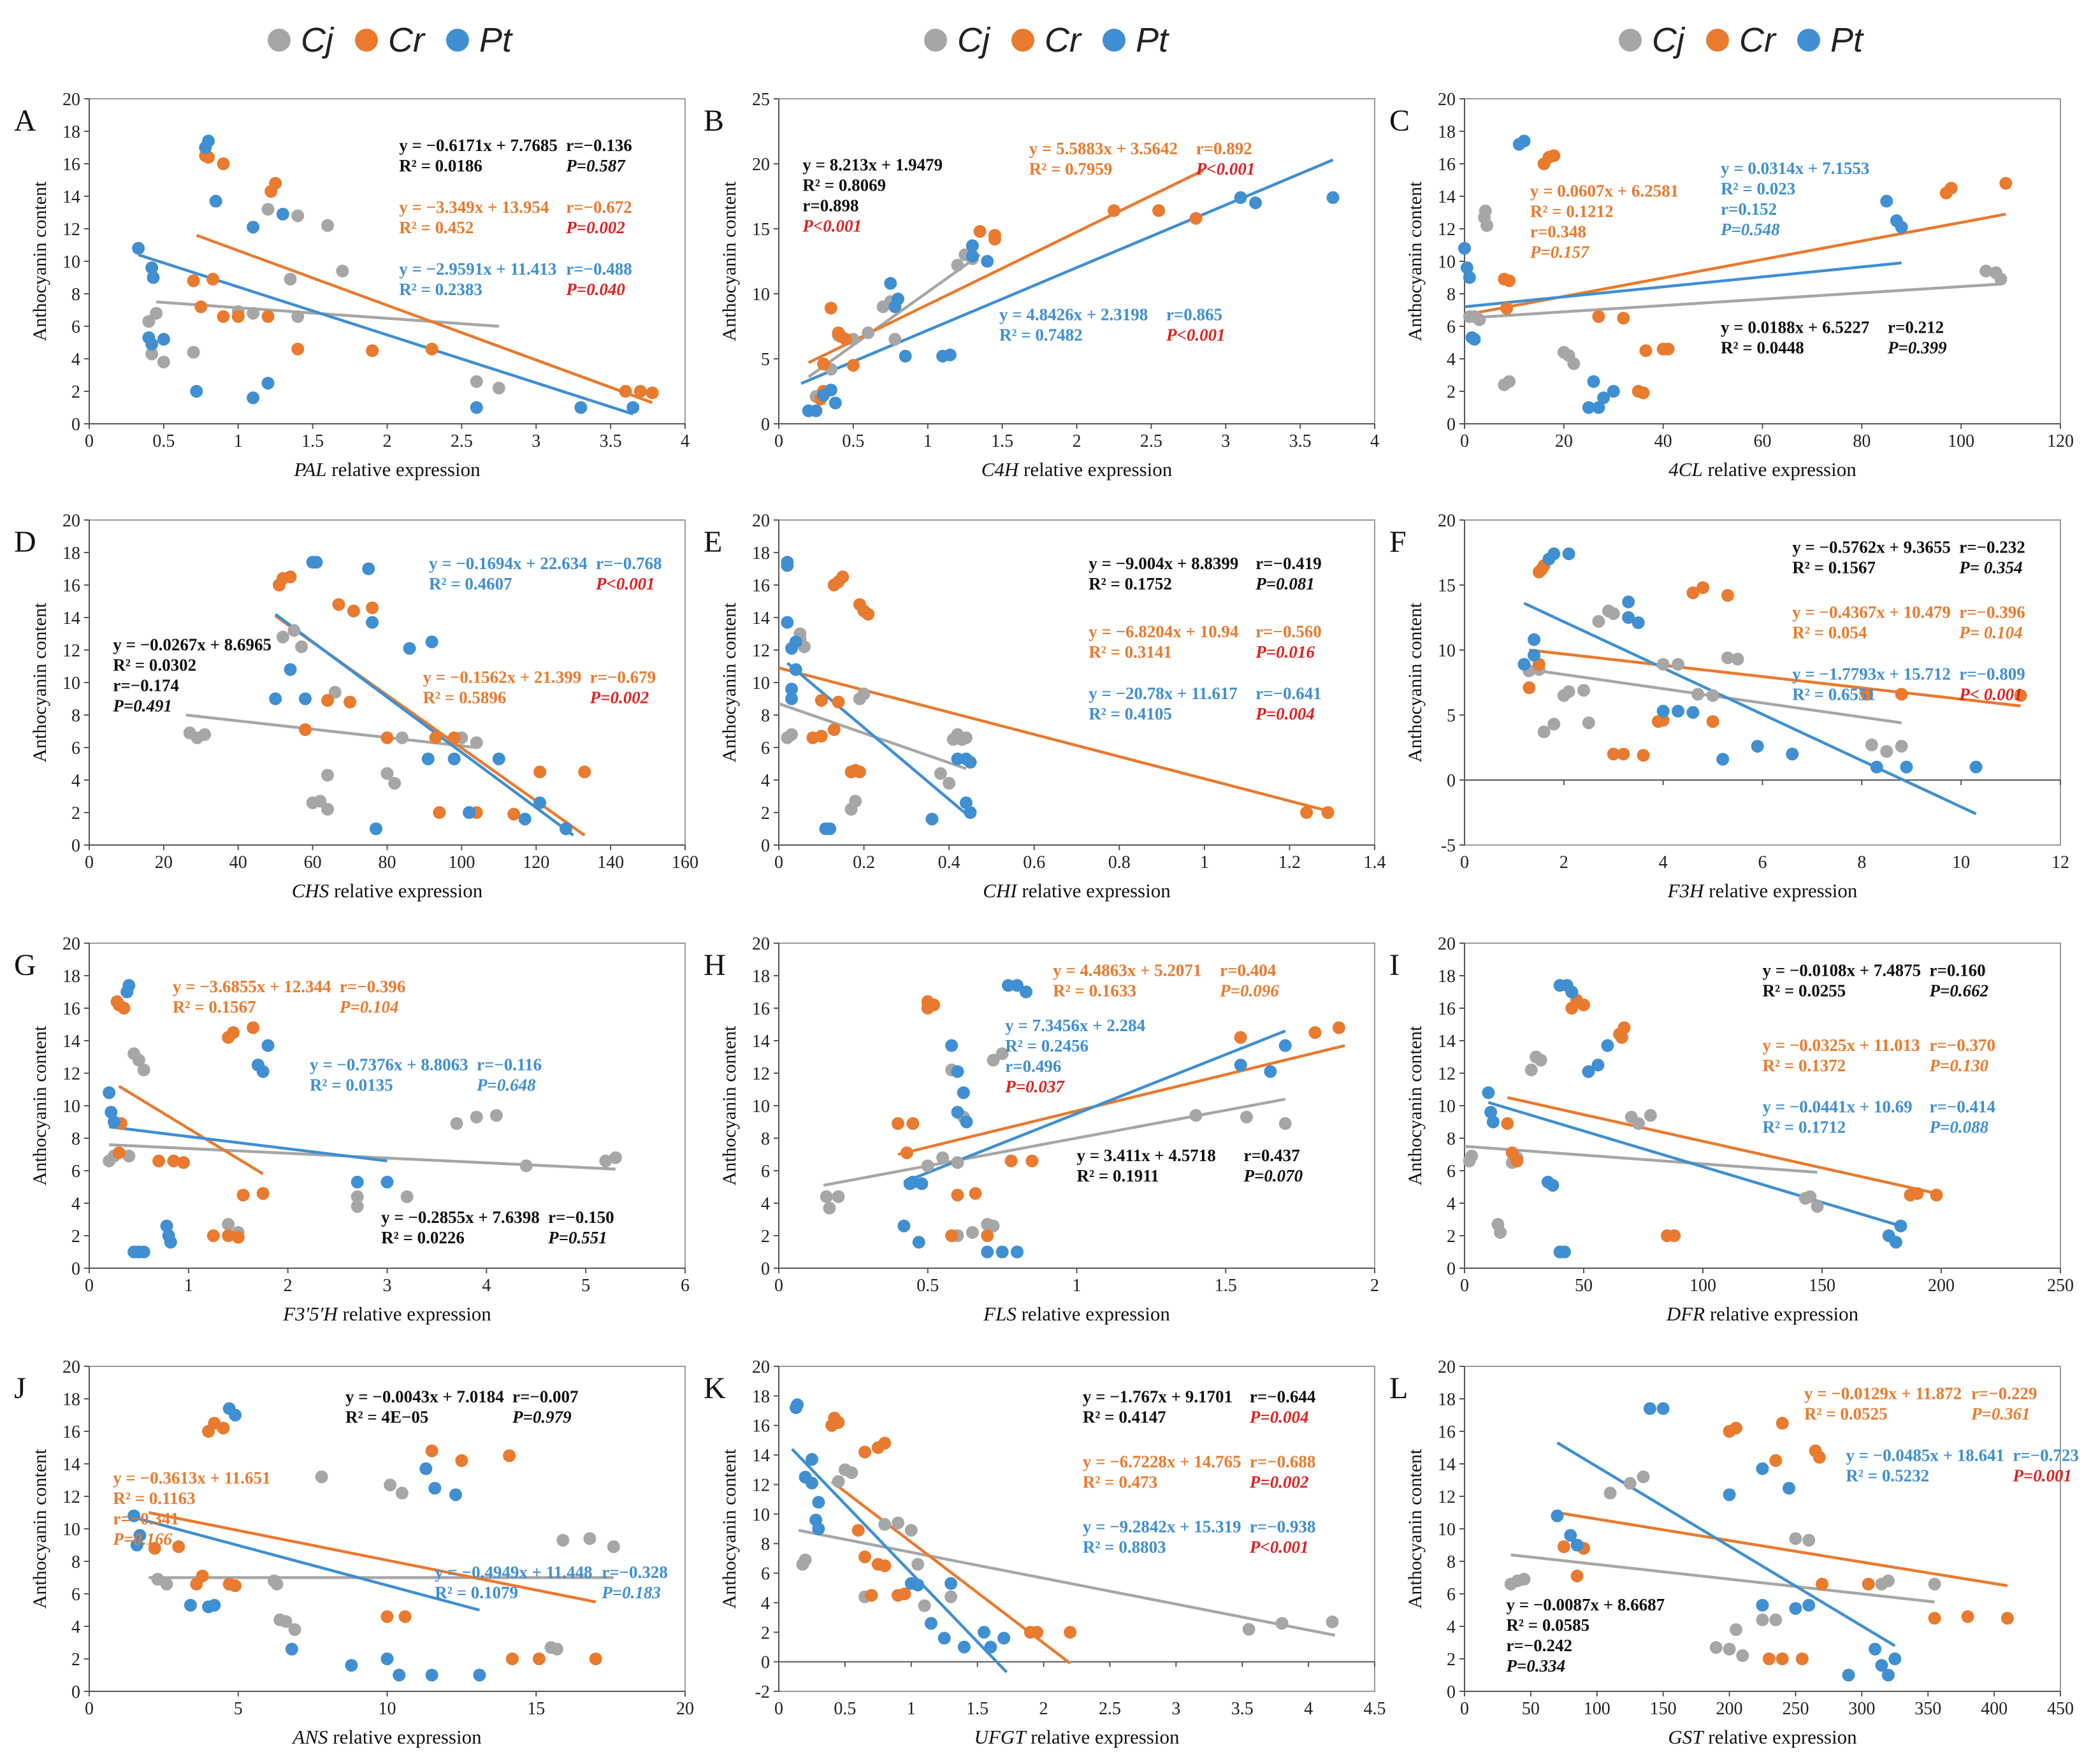  Describe the element at coordinates (1563, 862) in the screenshot. I see `x-tick-label: 2` at that location.